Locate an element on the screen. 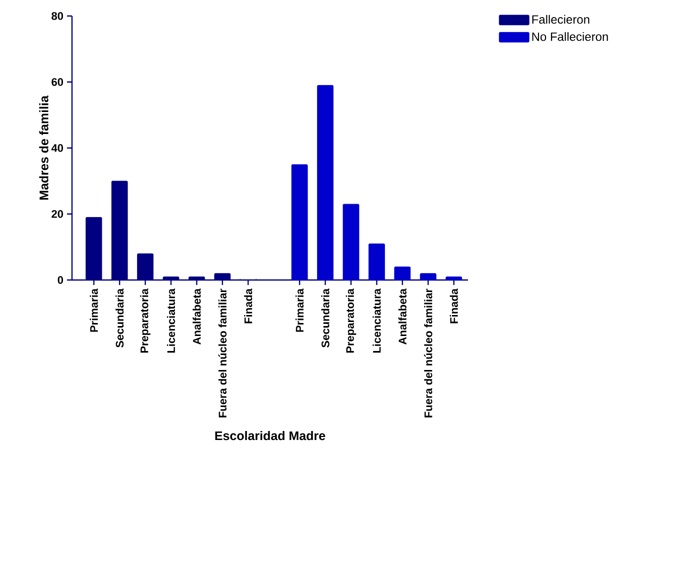  legend-label: Fallecieron is located at coordinates (561, 19).